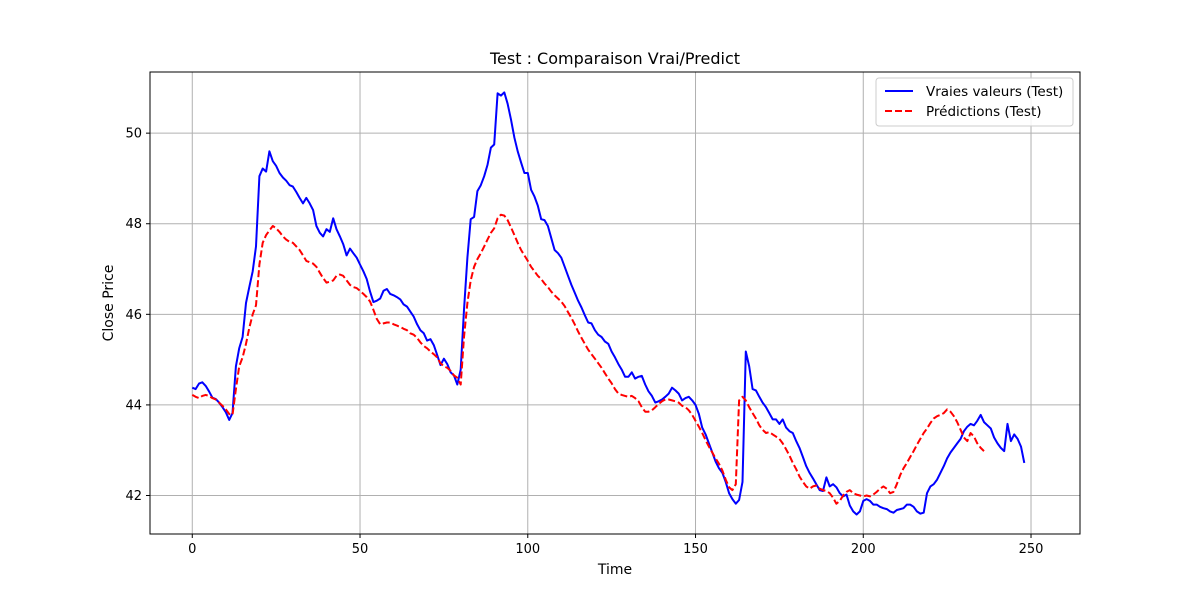 The image size is (1200, 604). What do you see at coordinates (192, 549) in the screenshot?
I see `x-tick-label: 0` at bounding box center [192, 549].